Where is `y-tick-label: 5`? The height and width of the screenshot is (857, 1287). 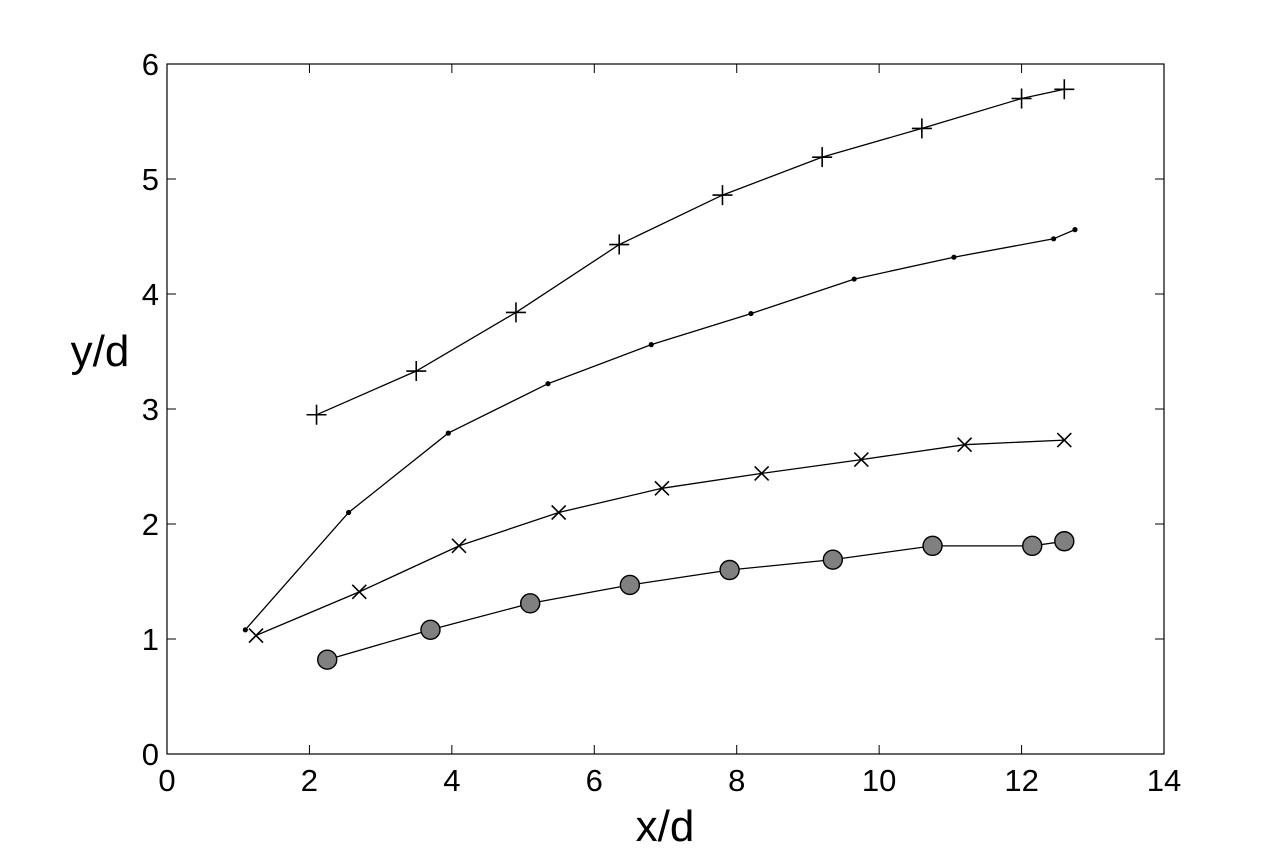
y-tick-label: 5 is located at coordinates (150, 179).